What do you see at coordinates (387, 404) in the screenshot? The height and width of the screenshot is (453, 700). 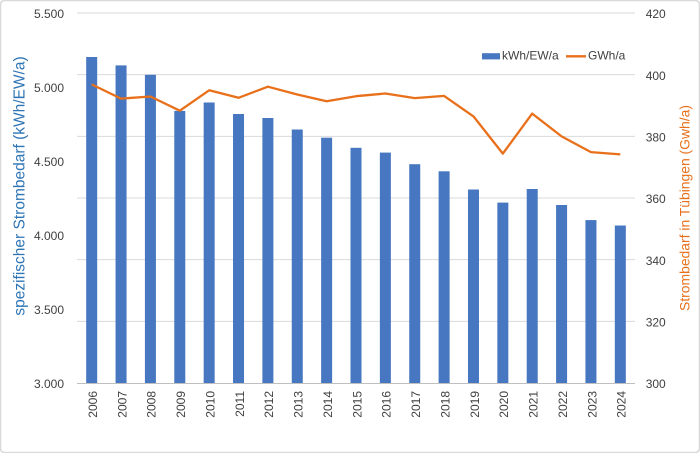 I see `svg-text: 2016` at bounding box center [387, 404].